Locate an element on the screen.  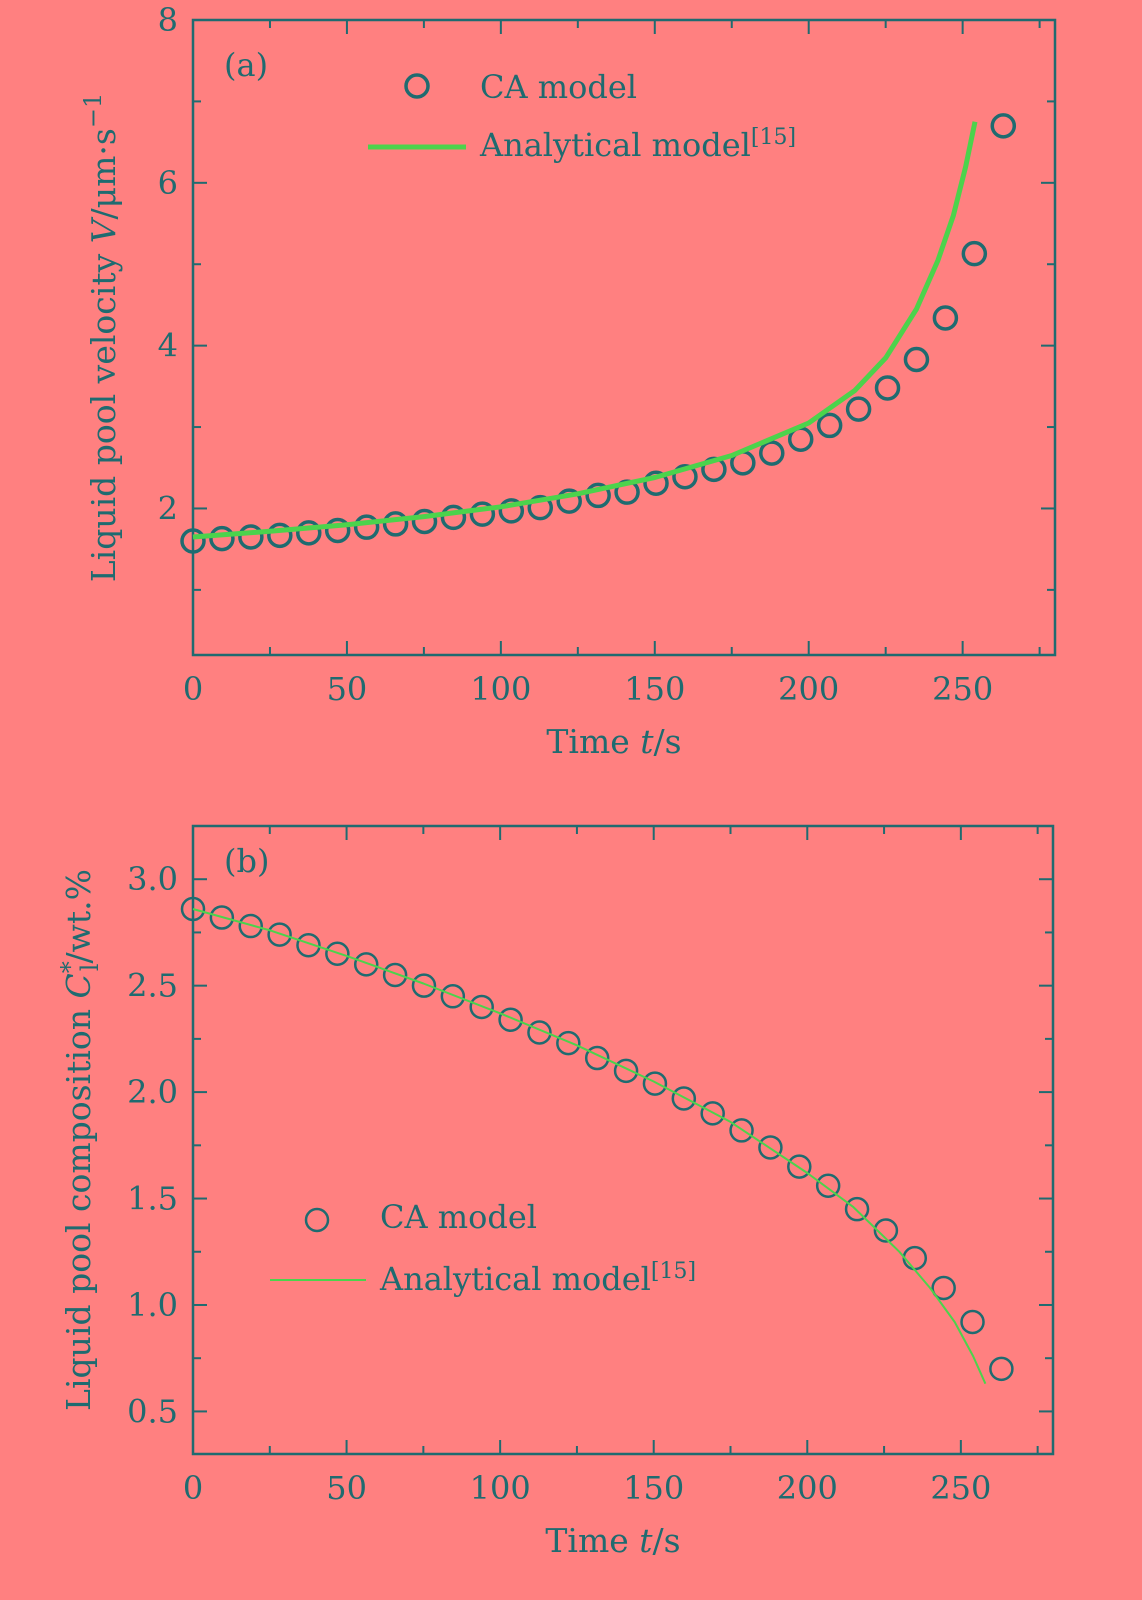
y-tick-label: 8 is located at coordinates (168, 20).